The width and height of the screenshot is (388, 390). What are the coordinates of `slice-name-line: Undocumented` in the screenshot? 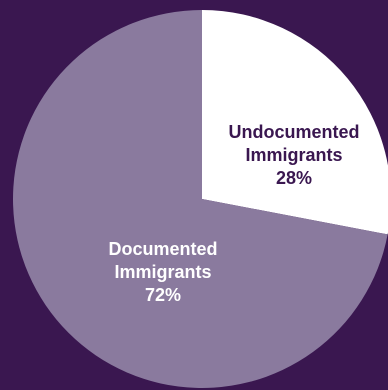 It's located at (293, 132).